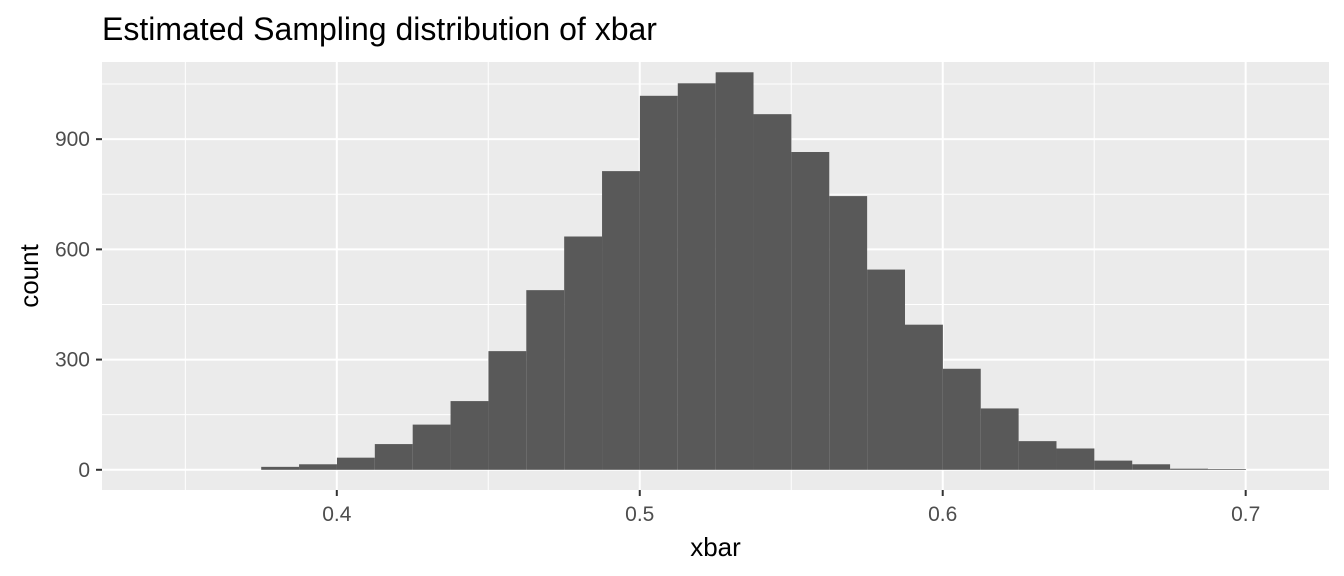 The height and width of the screenshot is (576, 1344). I want to click on x-tick-label: 0.4, so click(337, 514).